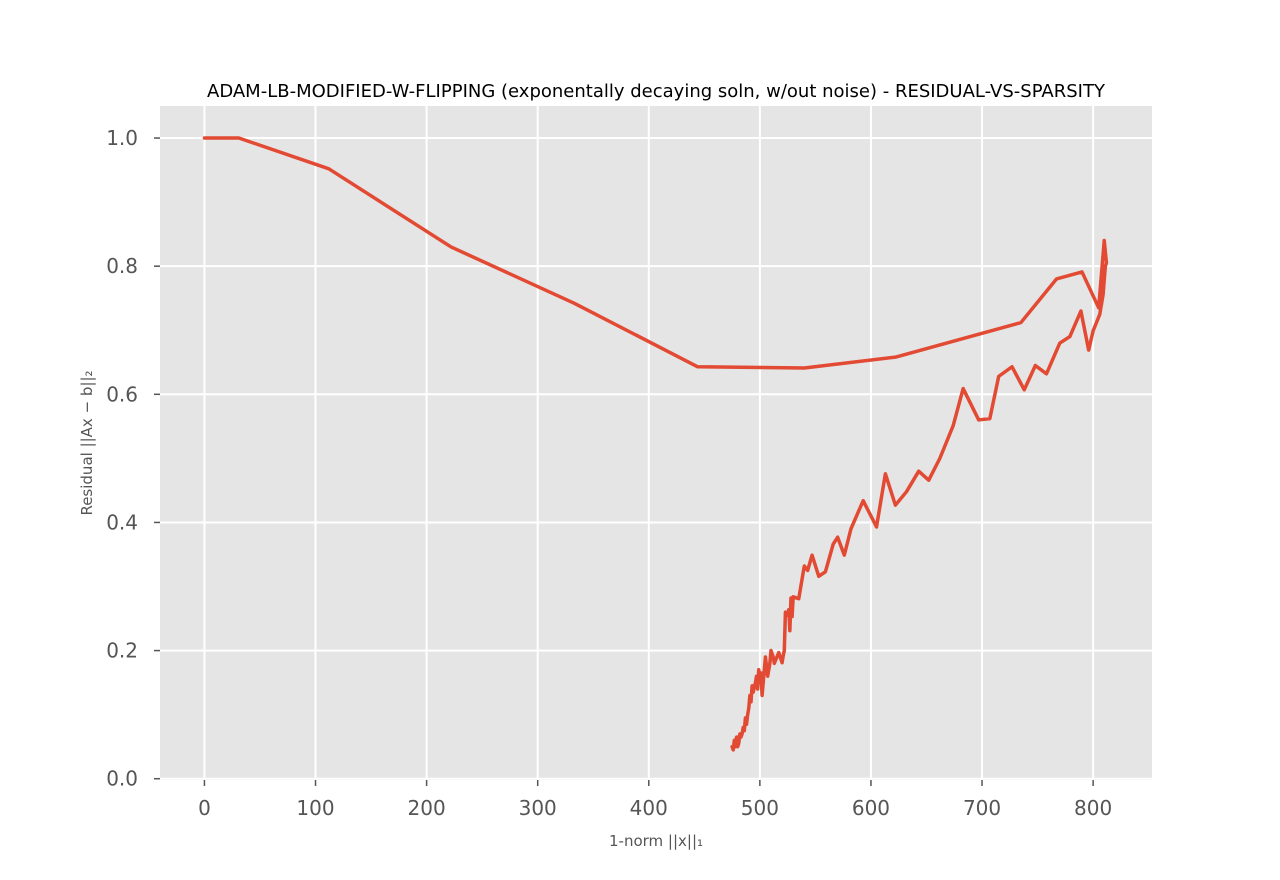  What do you see at coordinates (760, 808) in the screenshot?
I see `x-tick-label: 500` at bounding box center [760, 808].